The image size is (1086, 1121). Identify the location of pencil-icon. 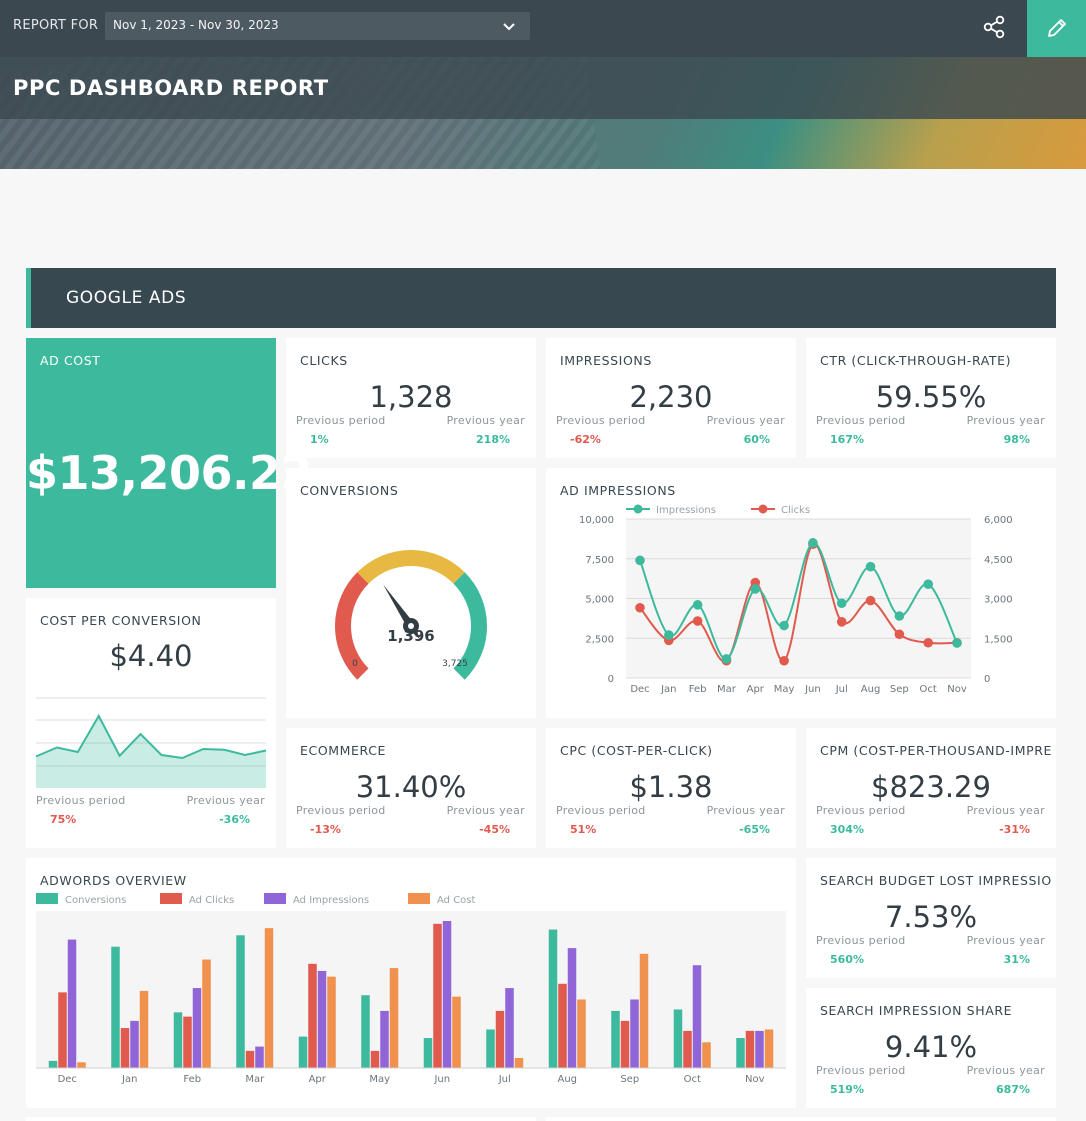
(1057, 28).